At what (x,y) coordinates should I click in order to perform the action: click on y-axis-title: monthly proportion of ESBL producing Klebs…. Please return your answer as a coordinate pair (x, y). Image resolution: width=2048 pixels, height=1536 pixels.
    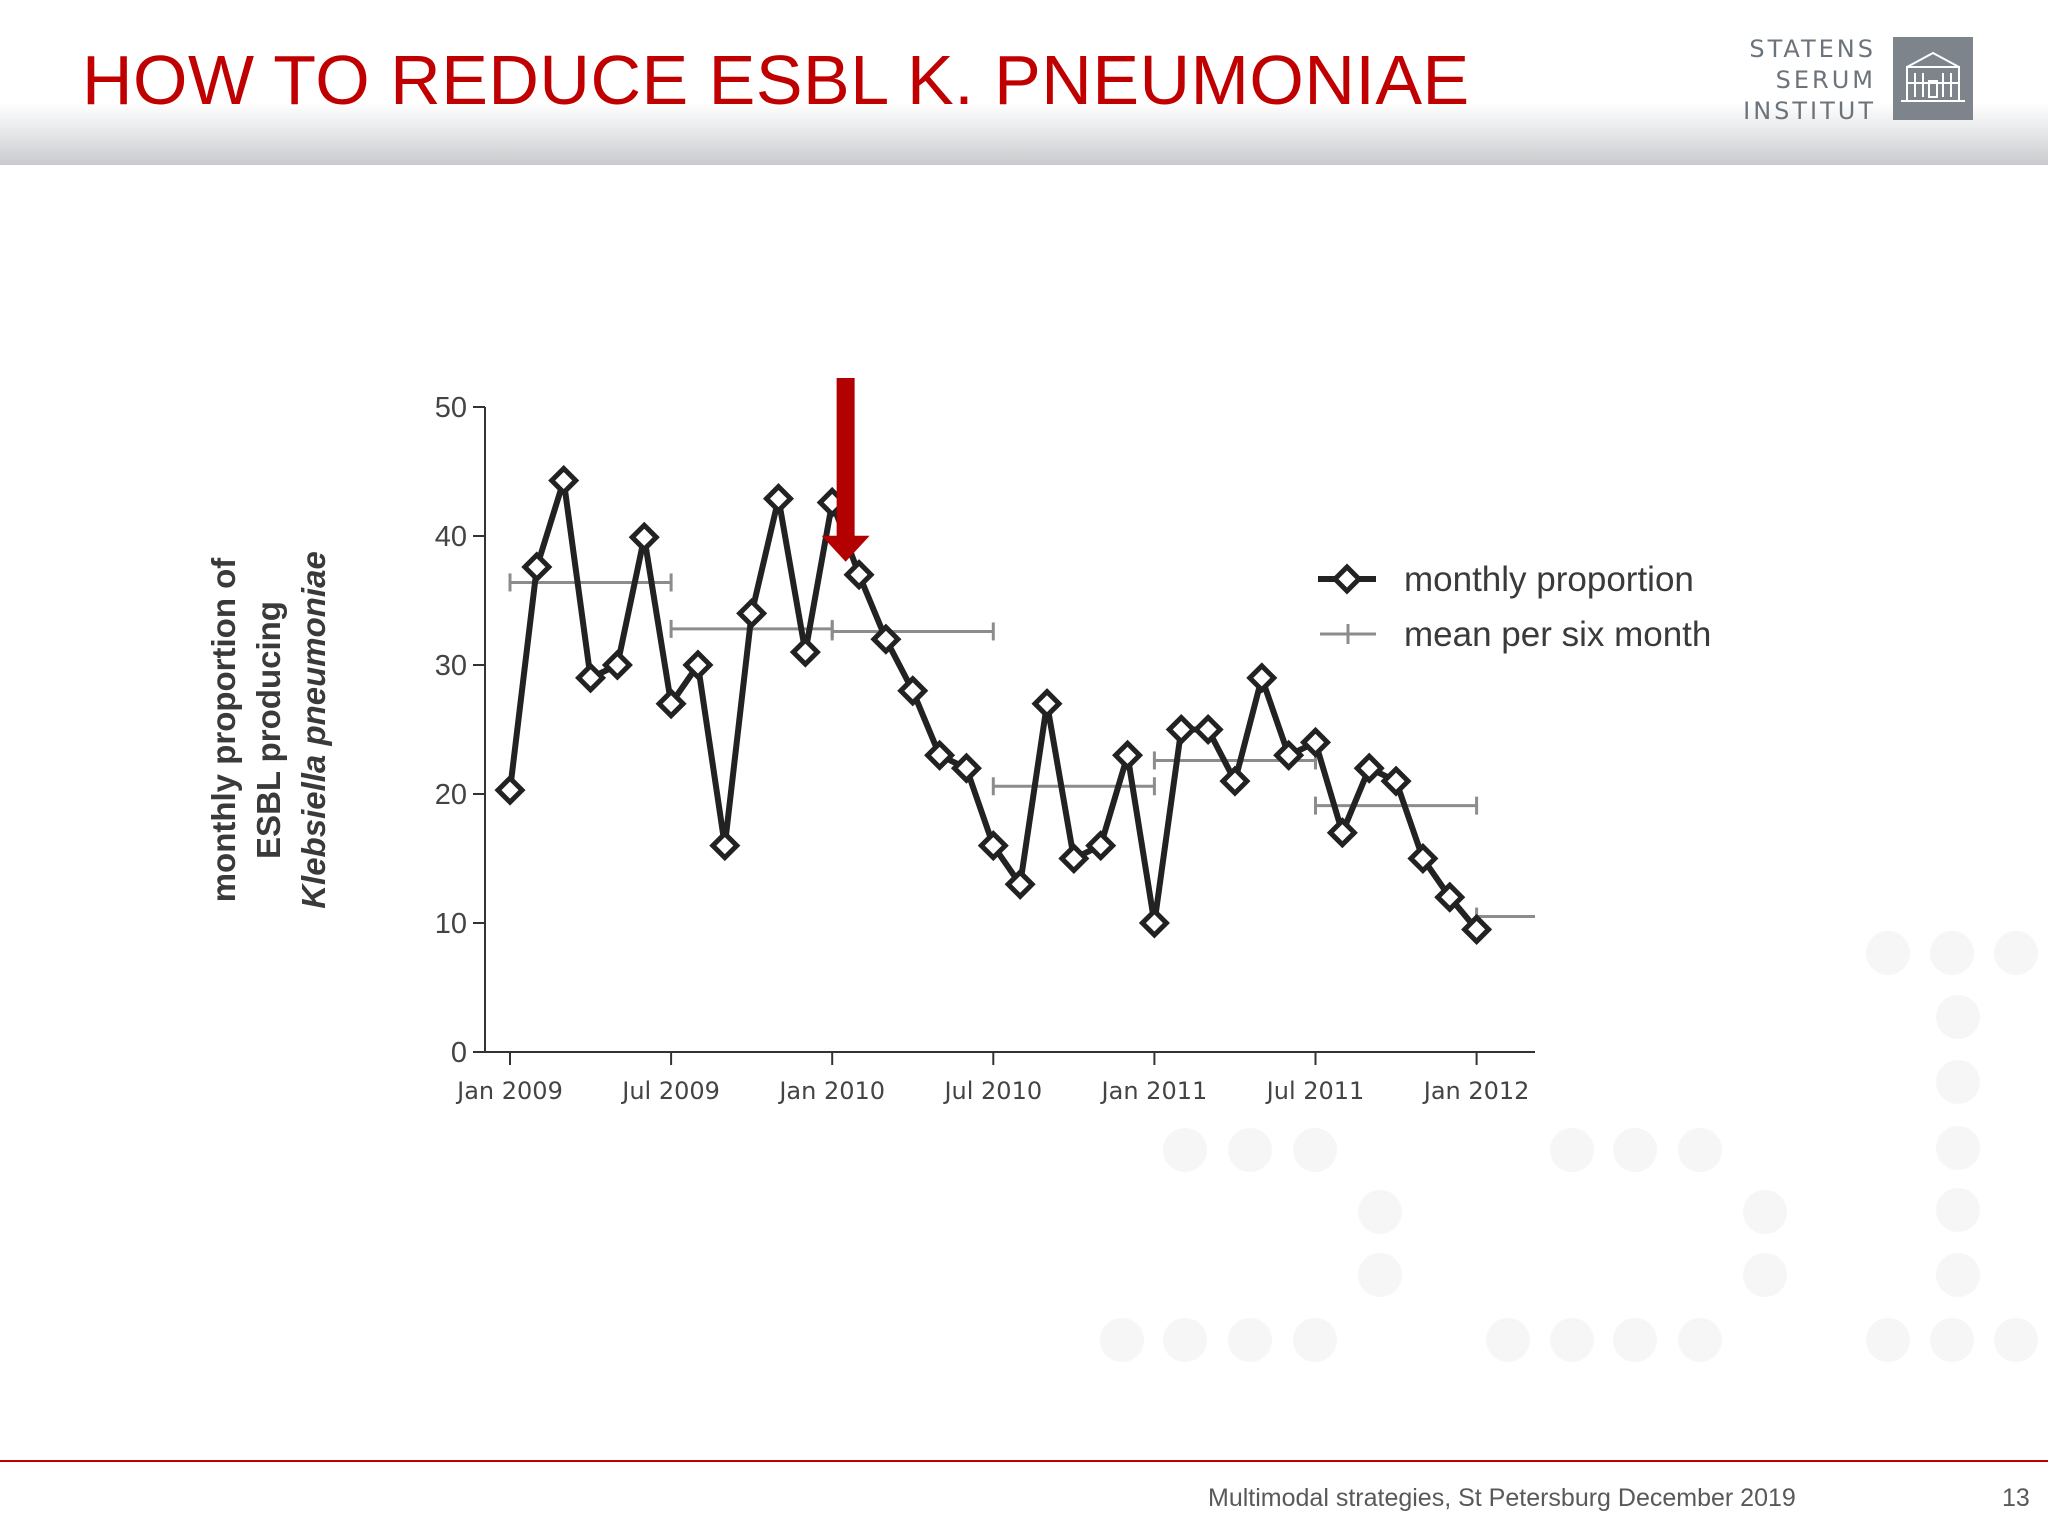
    Looking at the image, I should click on (268, 730).